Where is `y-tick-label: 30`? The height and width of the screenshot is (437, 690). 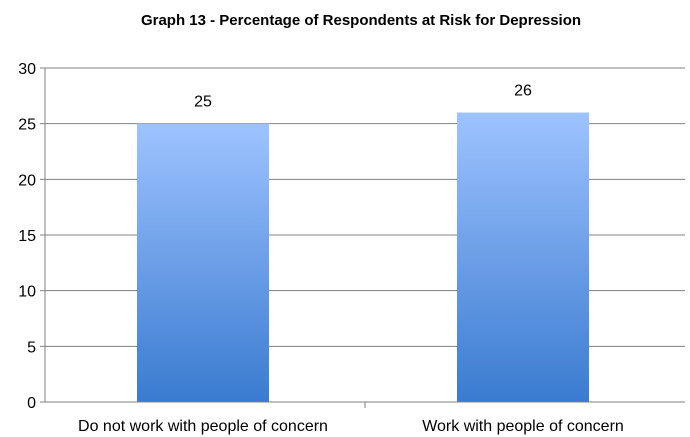
y-tick-label: 30 is located at coordinates (27, 69).